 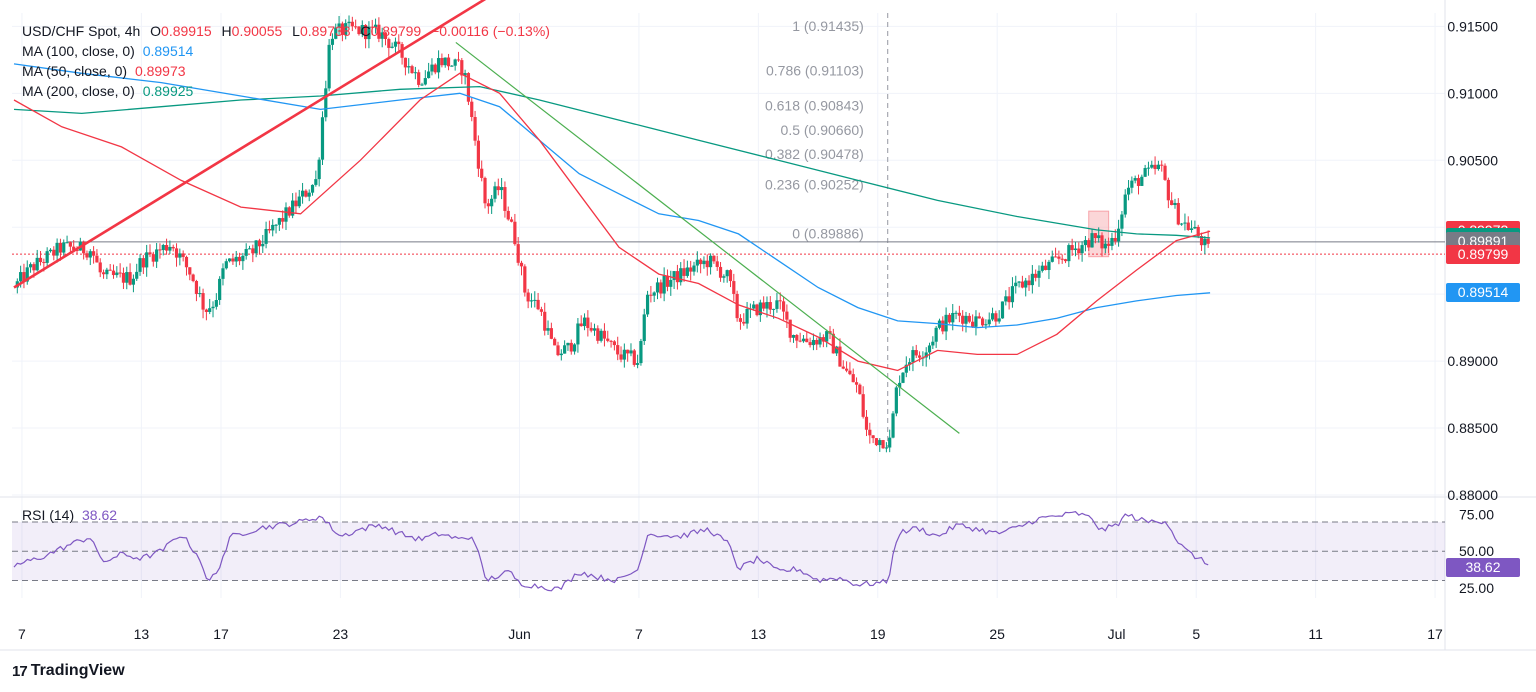 I want to click on ma200-legend: MA (200, close, 0) 0.89925, so click(x=107, y=91).